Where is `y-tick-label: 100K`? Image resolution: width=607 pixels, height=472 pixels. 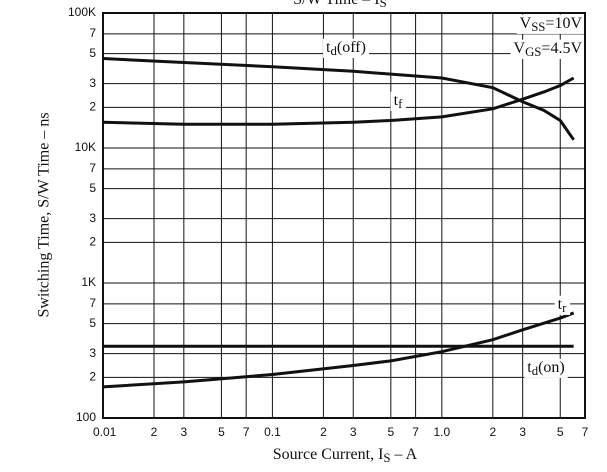 y-tick-label: 100K is located at coordinates (82, 12).